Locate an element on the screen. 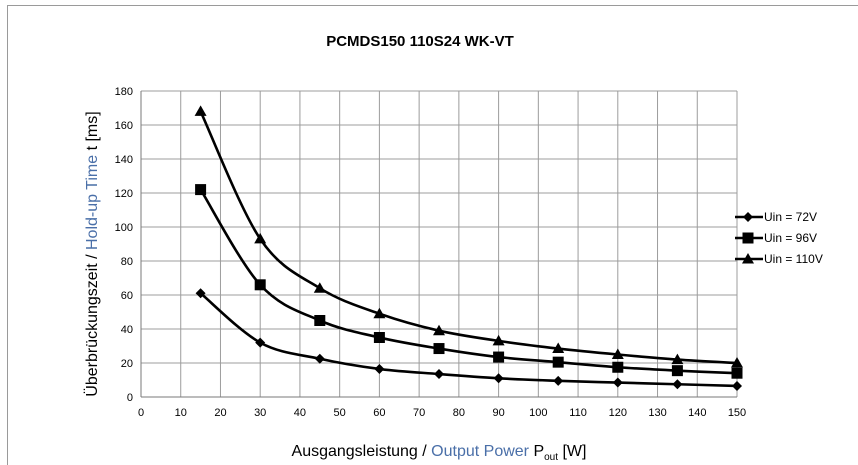  y-tick-label: 20 is located at coordinates (127, 364).